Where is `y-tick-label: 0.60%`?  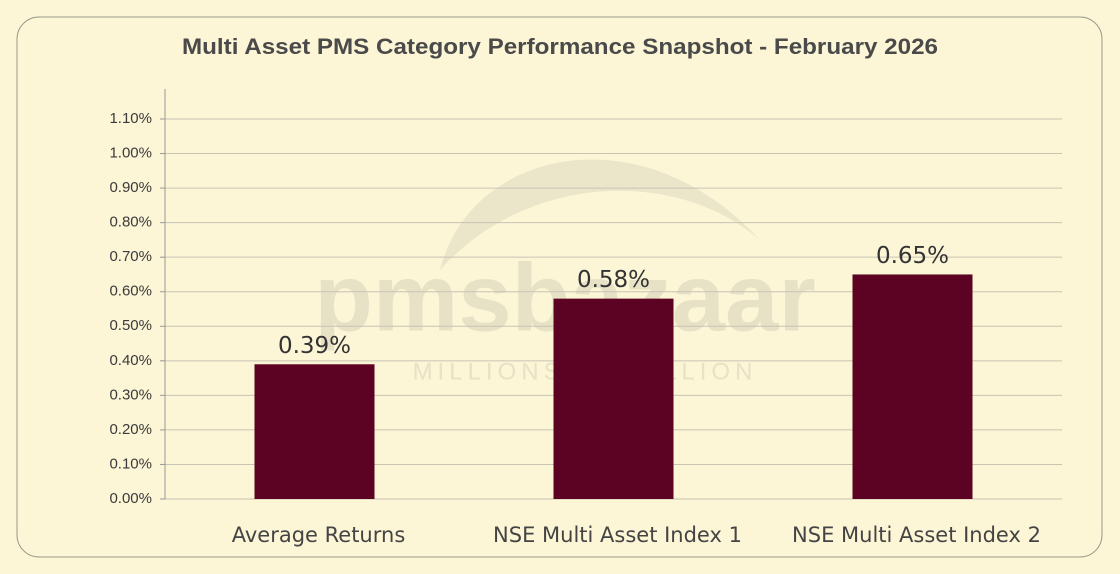 y-tick-label: 0.60% is located at coordinates (130, 291).